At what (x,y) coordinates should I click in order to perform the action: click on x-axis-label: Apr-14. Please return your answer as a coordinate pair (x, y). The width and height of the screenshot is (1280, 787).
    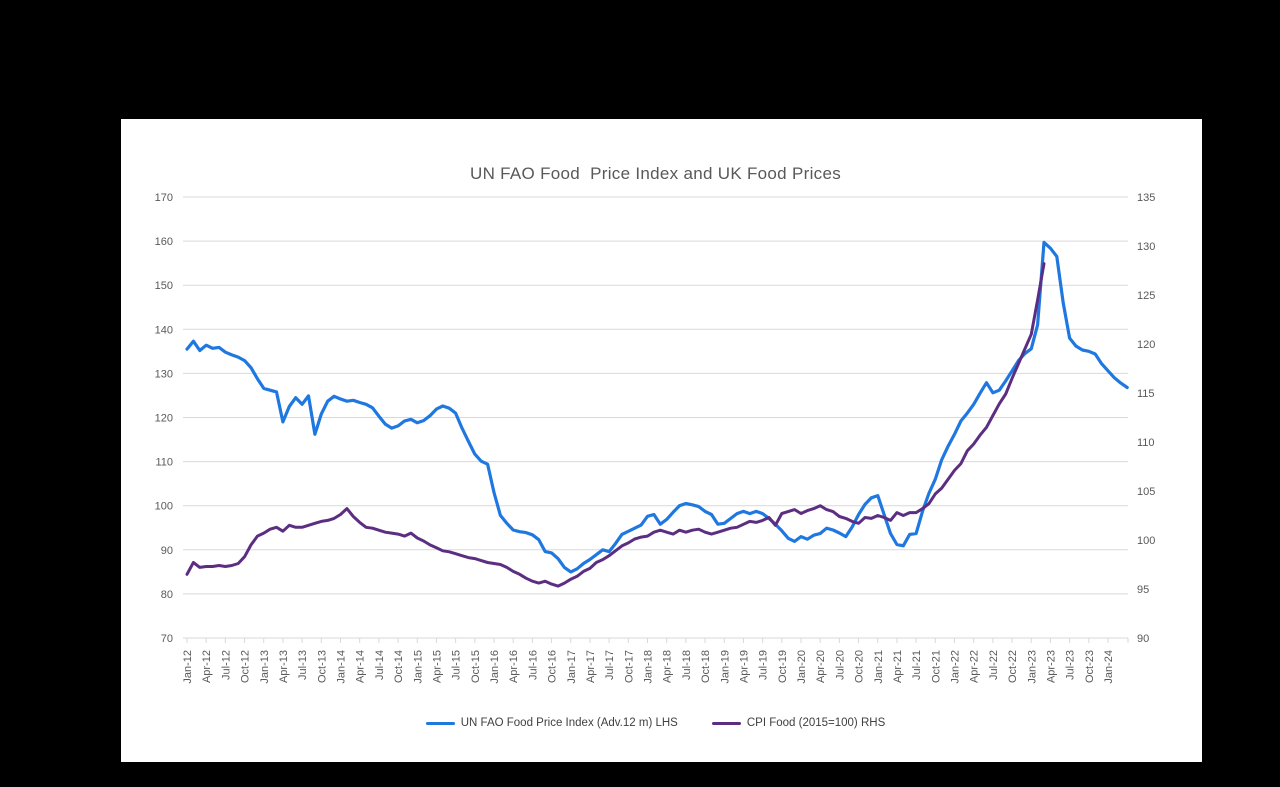
    Looking at the image, I should click on (361, 666).